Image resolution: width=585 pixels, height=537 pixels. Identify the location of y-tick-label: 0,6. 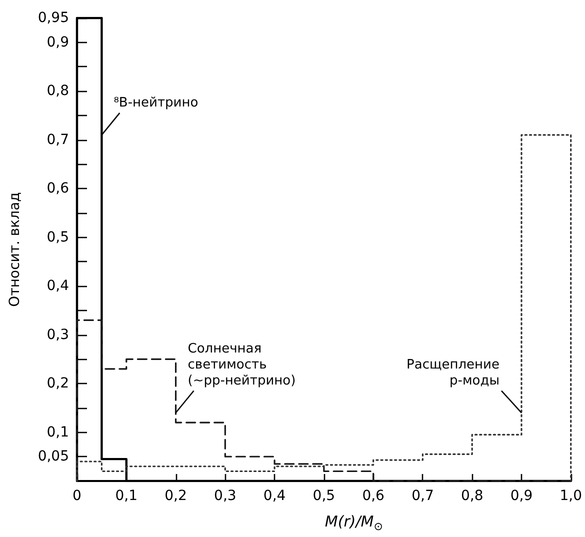
(58, 188).